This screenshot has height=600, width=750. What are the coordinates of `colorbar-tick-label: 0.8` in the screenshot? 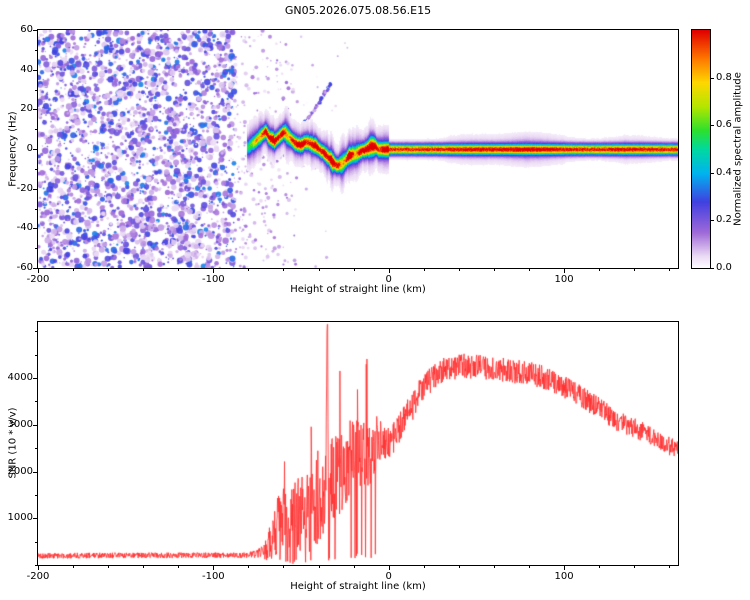 It's located at (724, 77).